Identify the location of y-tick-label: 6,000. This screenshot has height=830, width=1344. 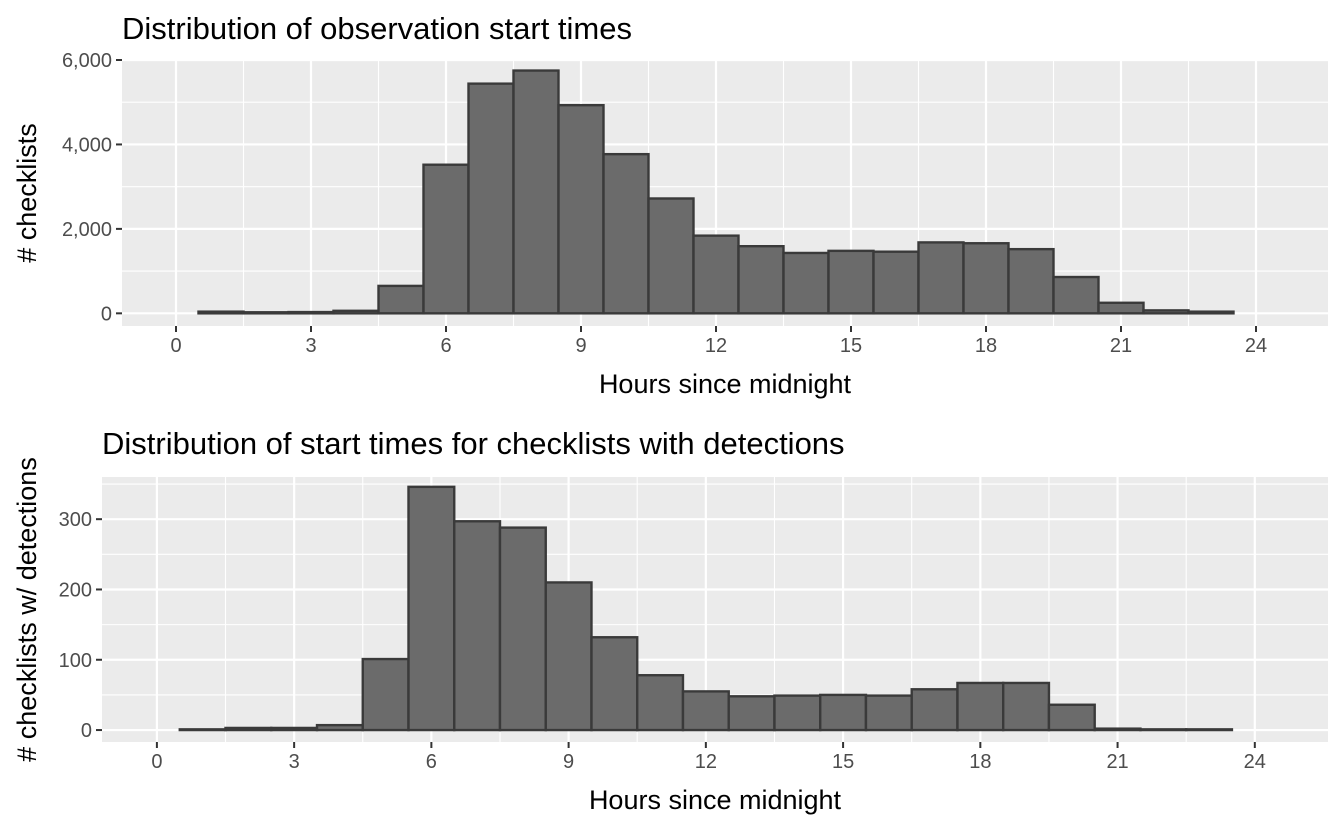
(87, 61).